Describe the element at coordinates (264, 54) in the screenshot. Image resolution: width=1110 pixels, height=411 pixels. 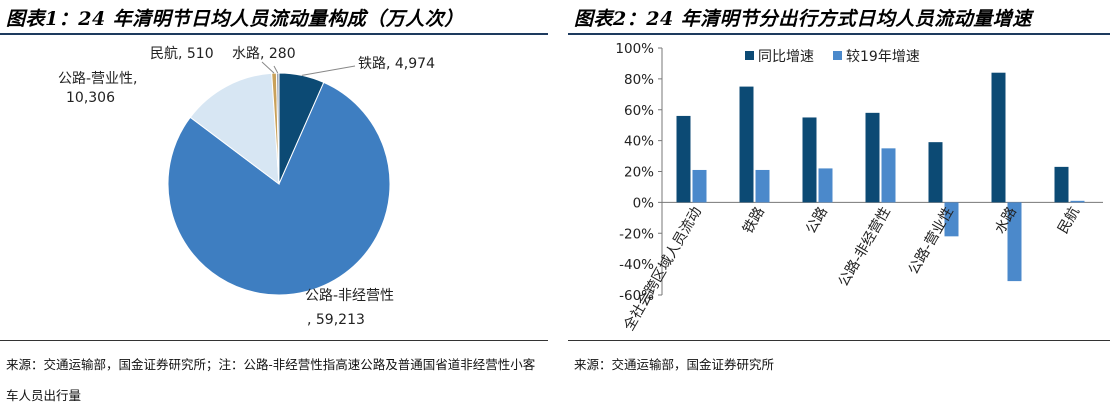
I see `pie-data-label-水路: 水路, 280` at that location.